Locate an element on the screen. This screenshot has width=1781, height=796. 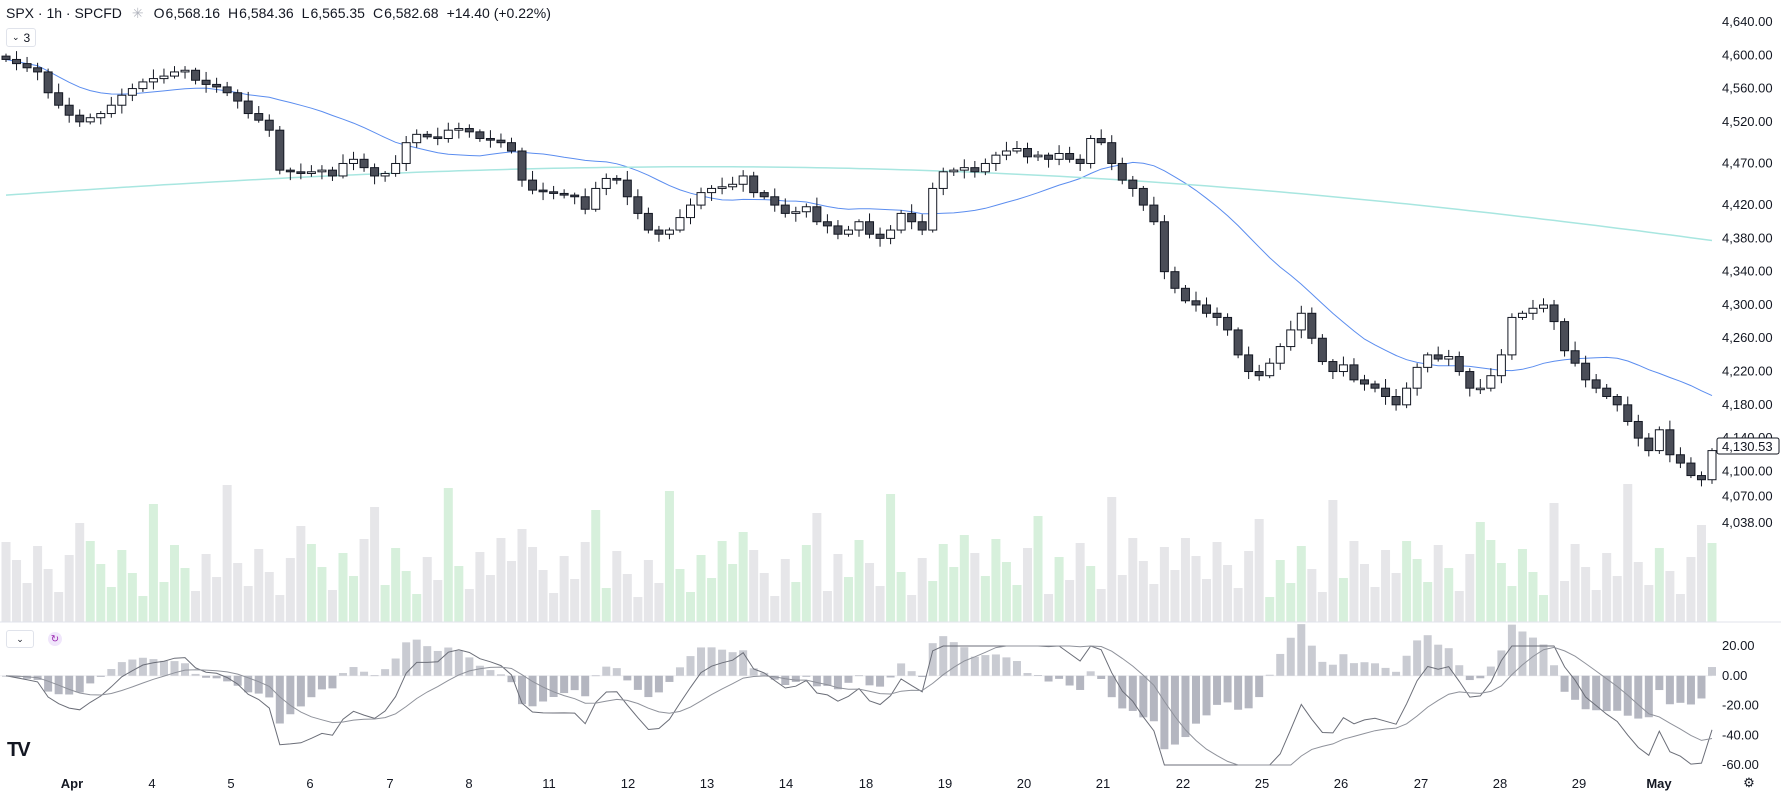
chevron-down-icon: ⌄ is located at coordinates (16, 37).